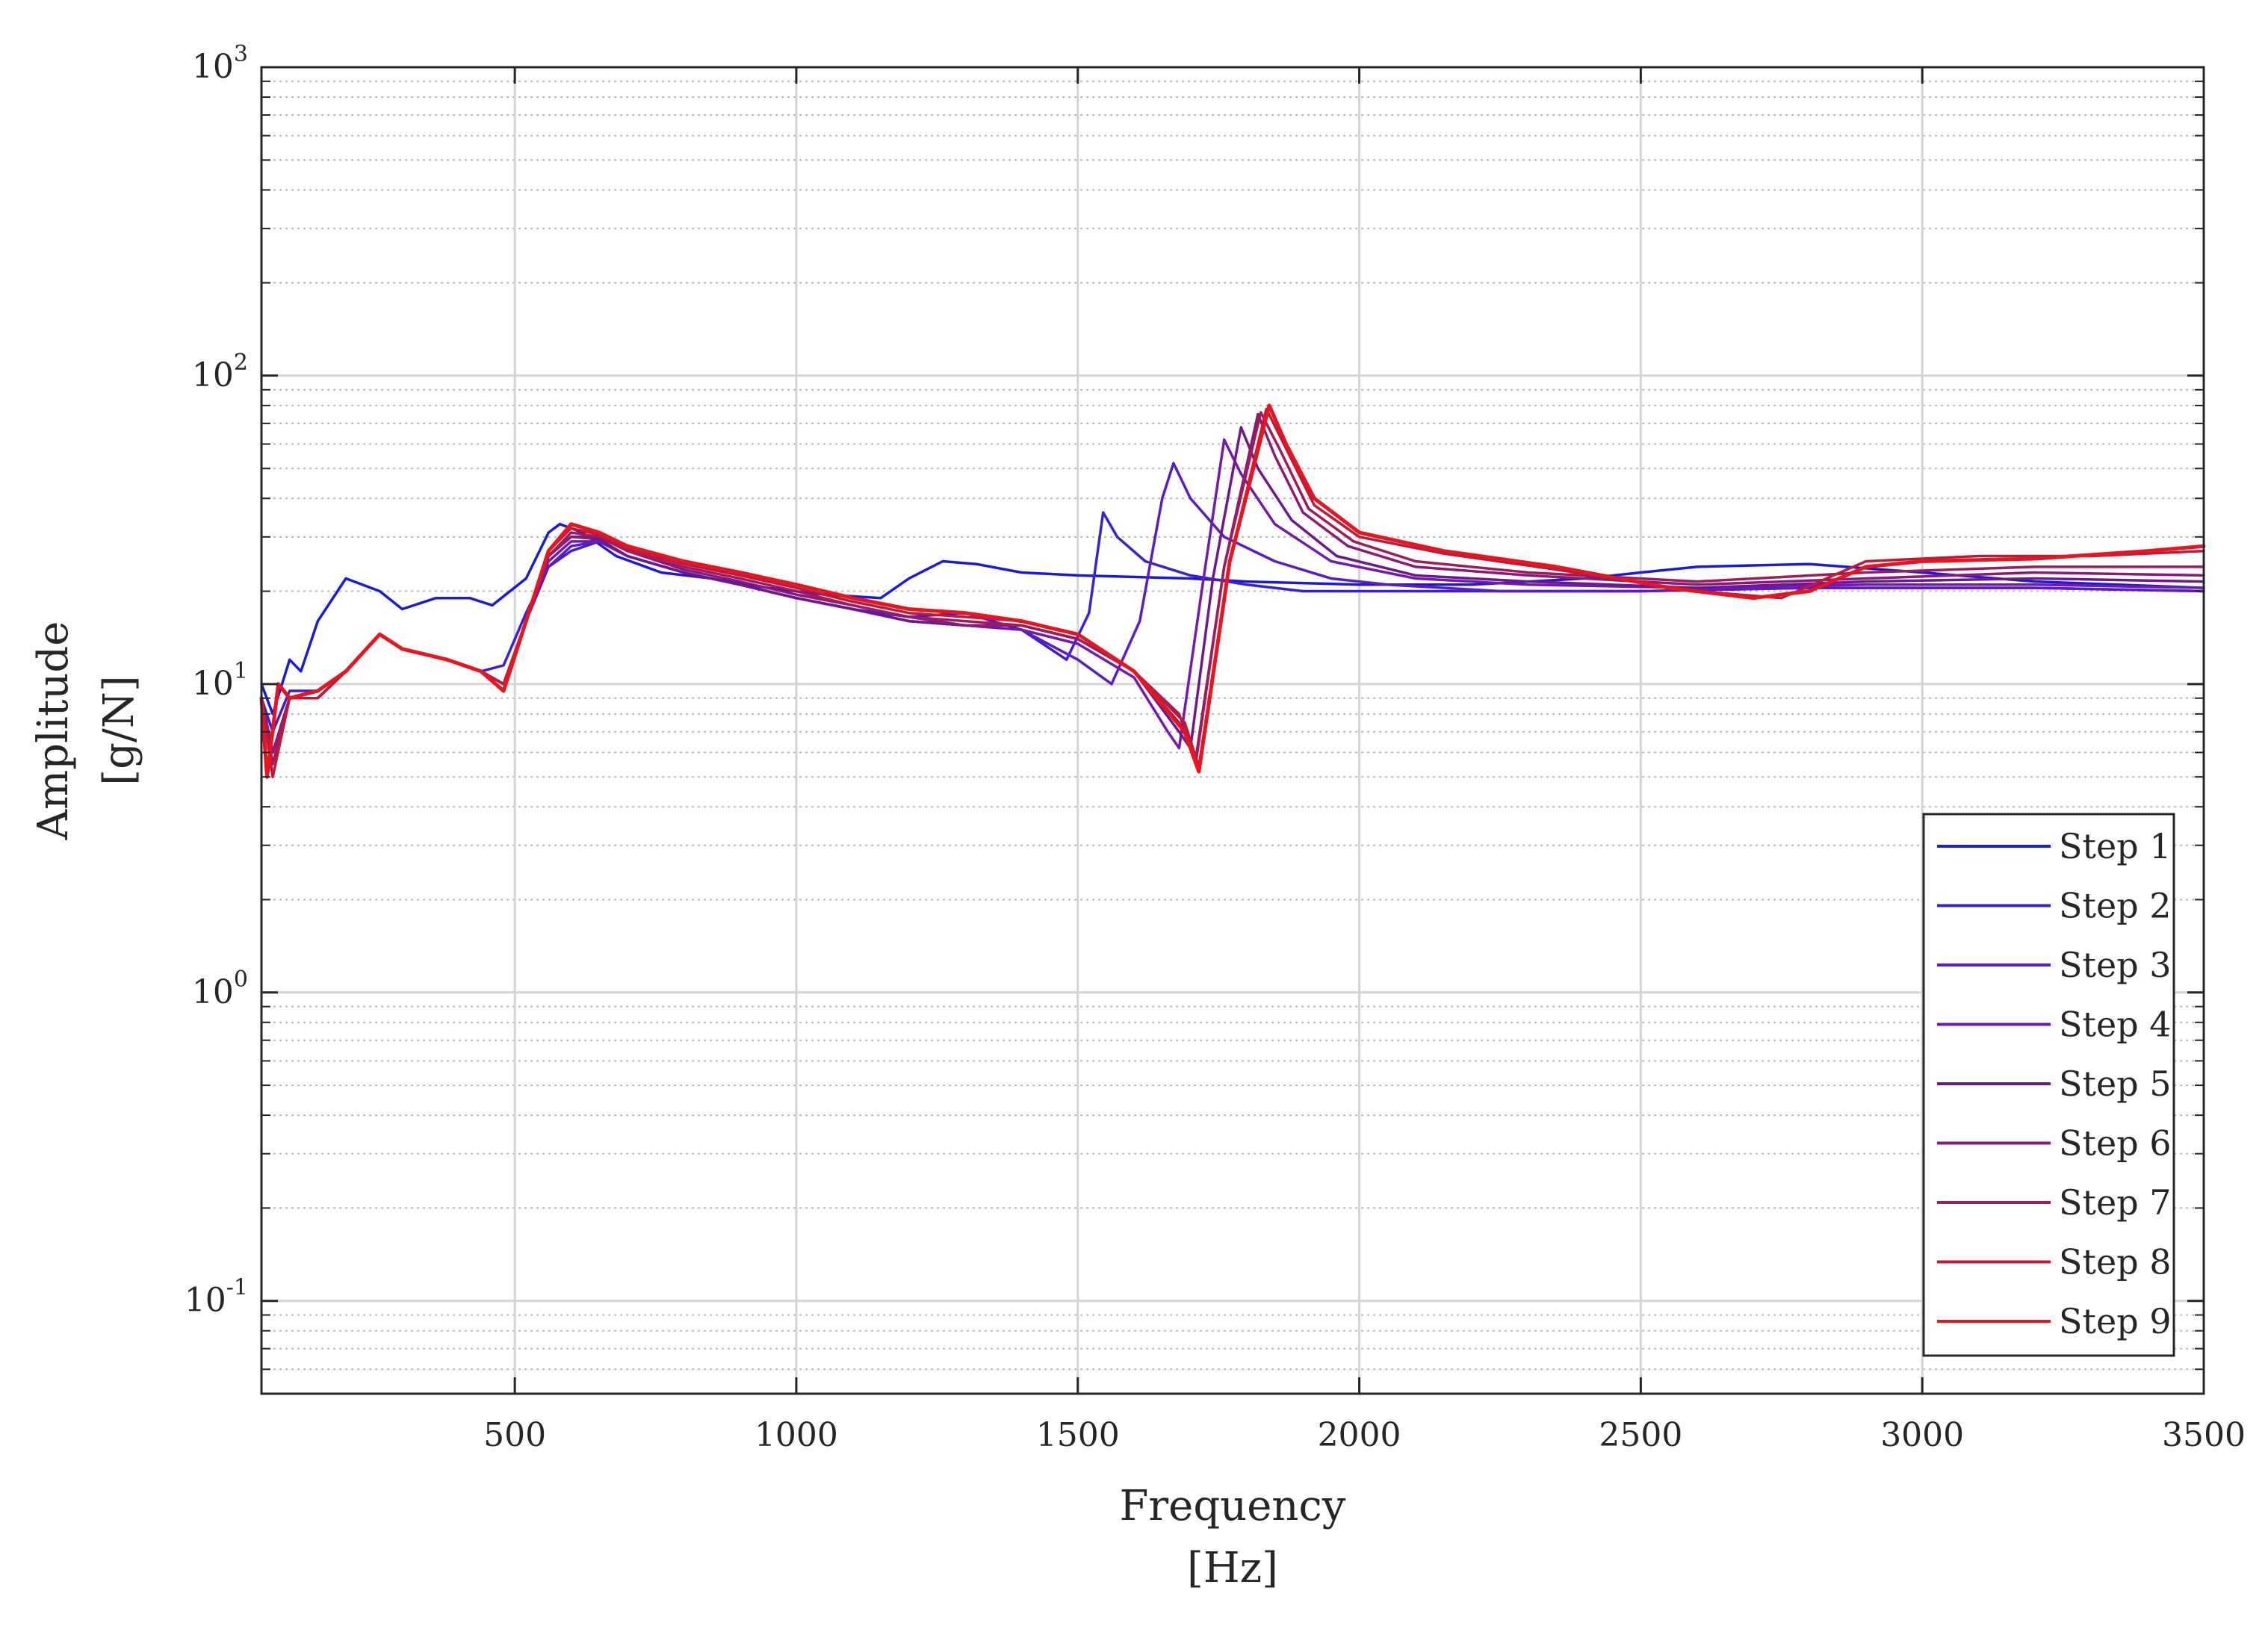 The image size is (2268, 1626). What do you see at coordinates (1232, 1568) in the screenshot?
I see `x-axis-unit: [Hz]` at bounding box center [1232, 1568].